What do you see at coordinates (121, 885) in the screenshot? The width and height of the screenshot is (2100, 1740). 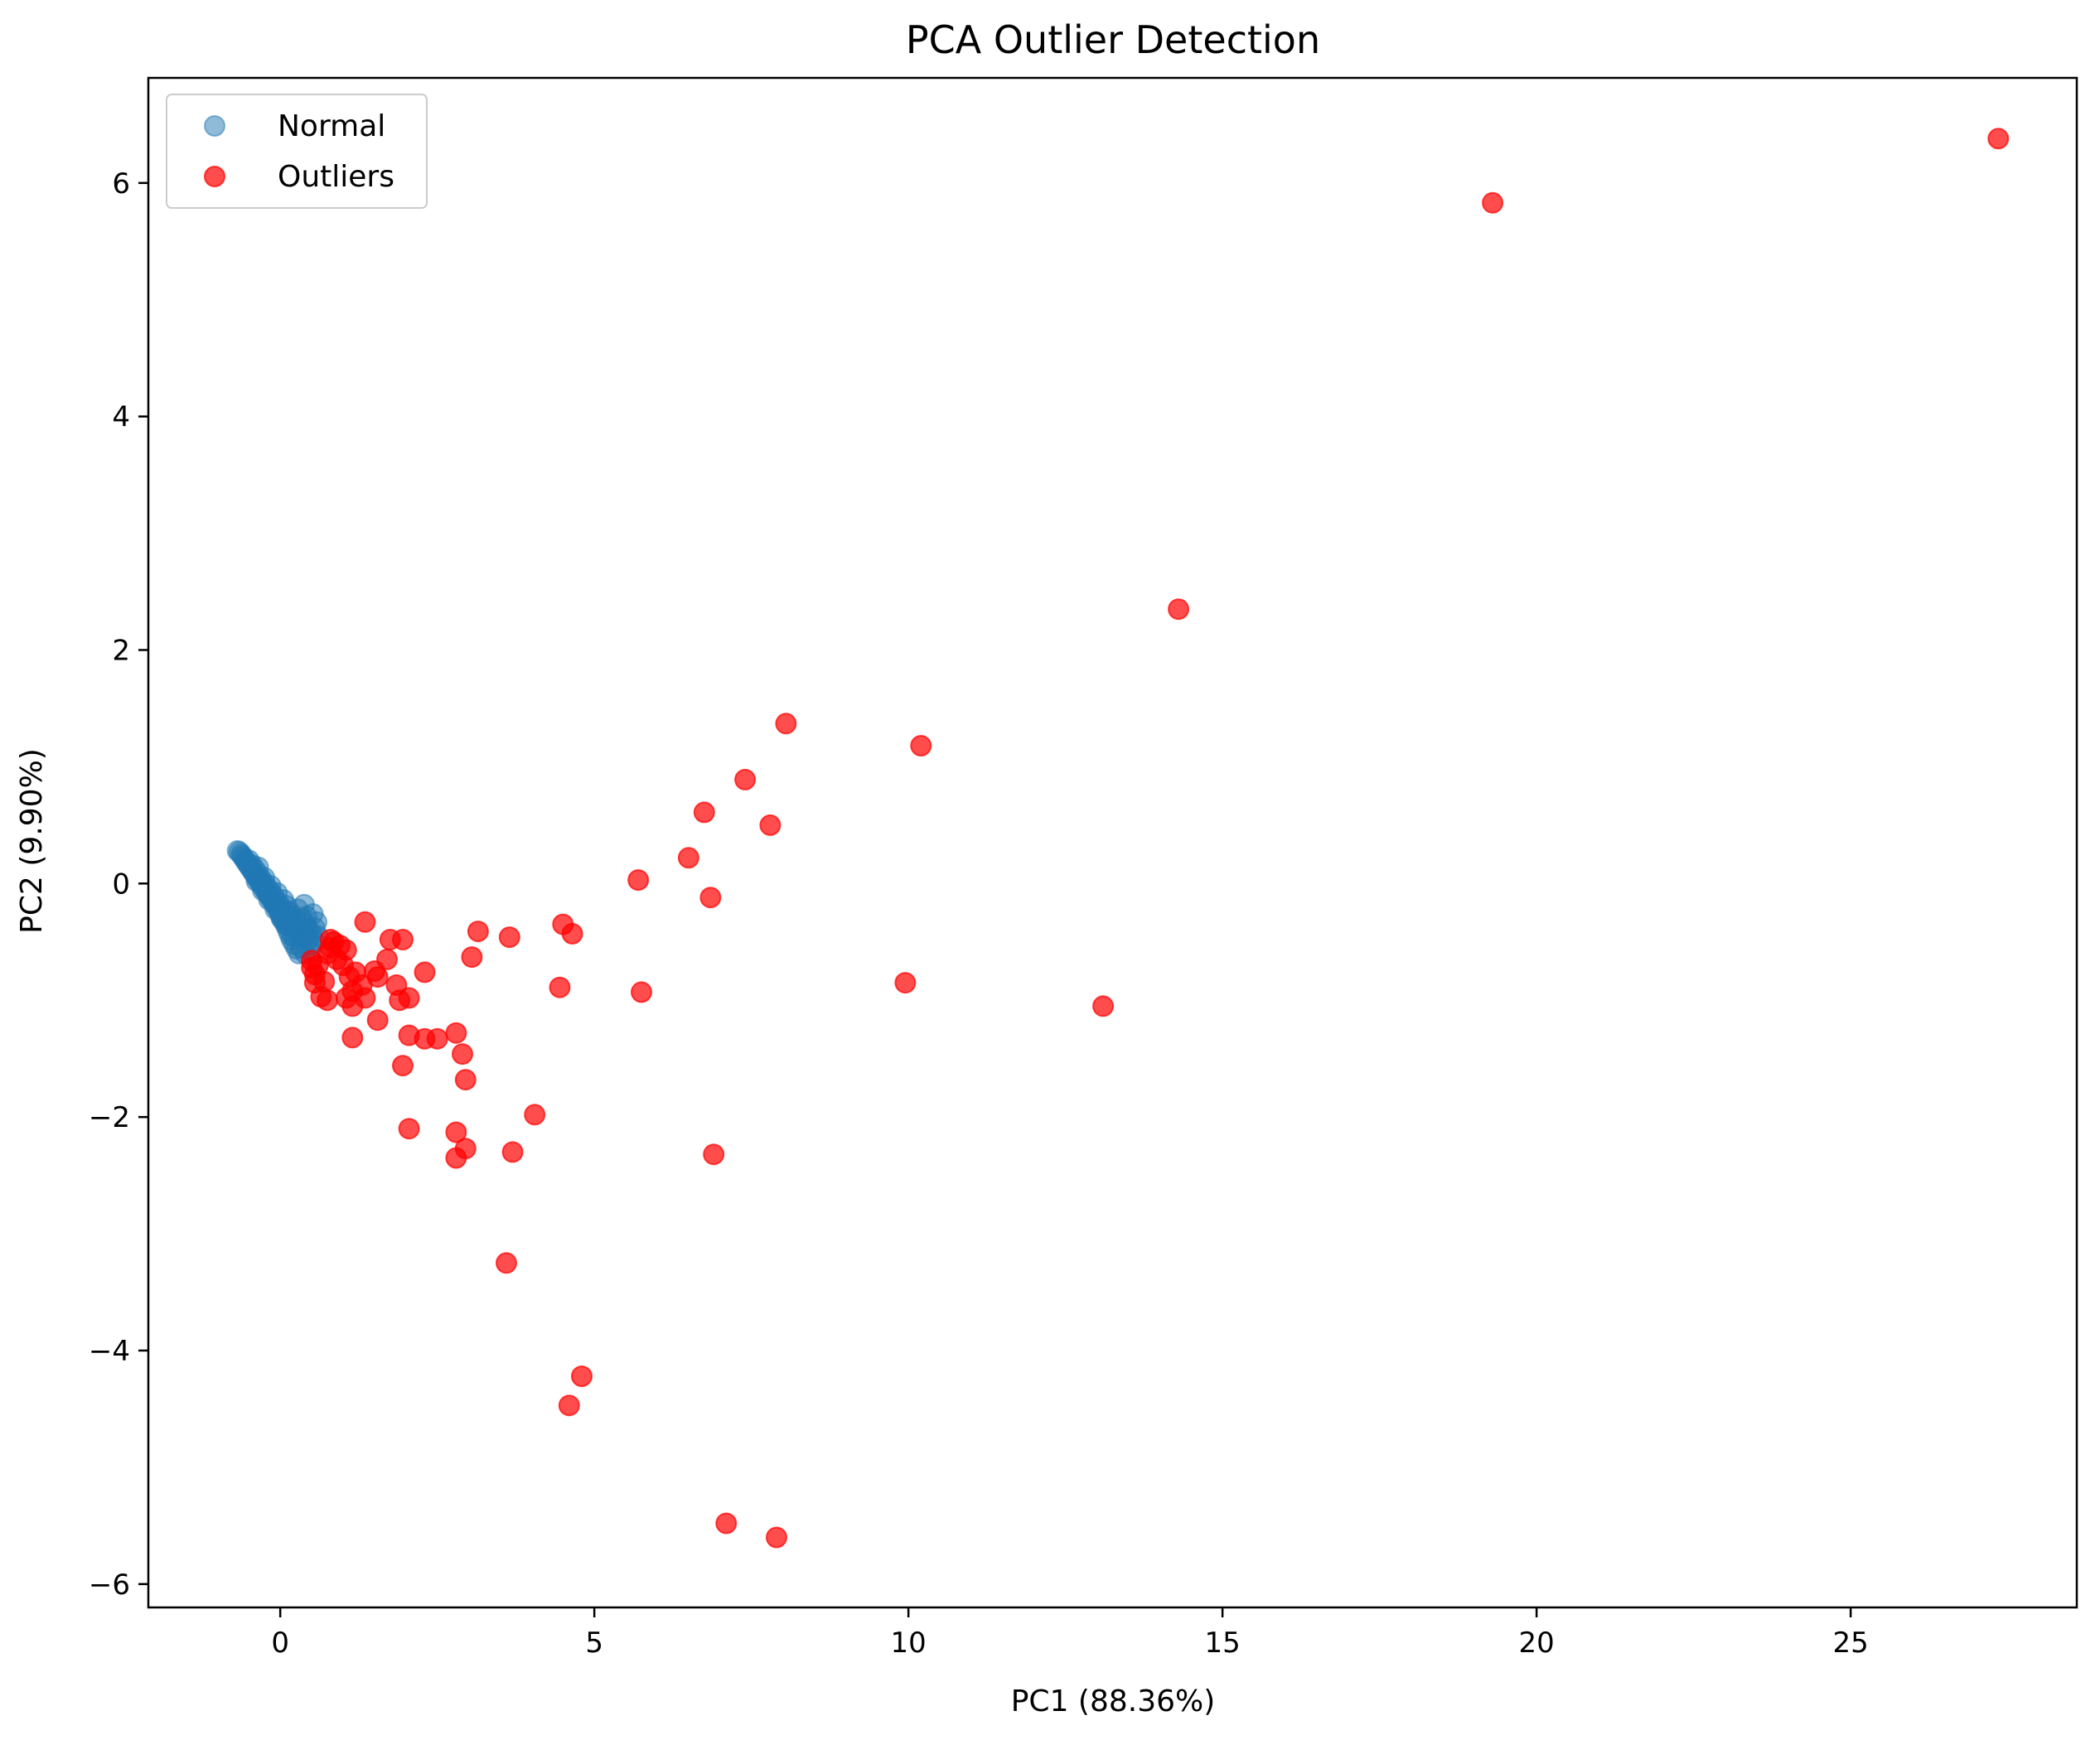 I see `y-tick-label: 0` at bounding box center [121, 885].